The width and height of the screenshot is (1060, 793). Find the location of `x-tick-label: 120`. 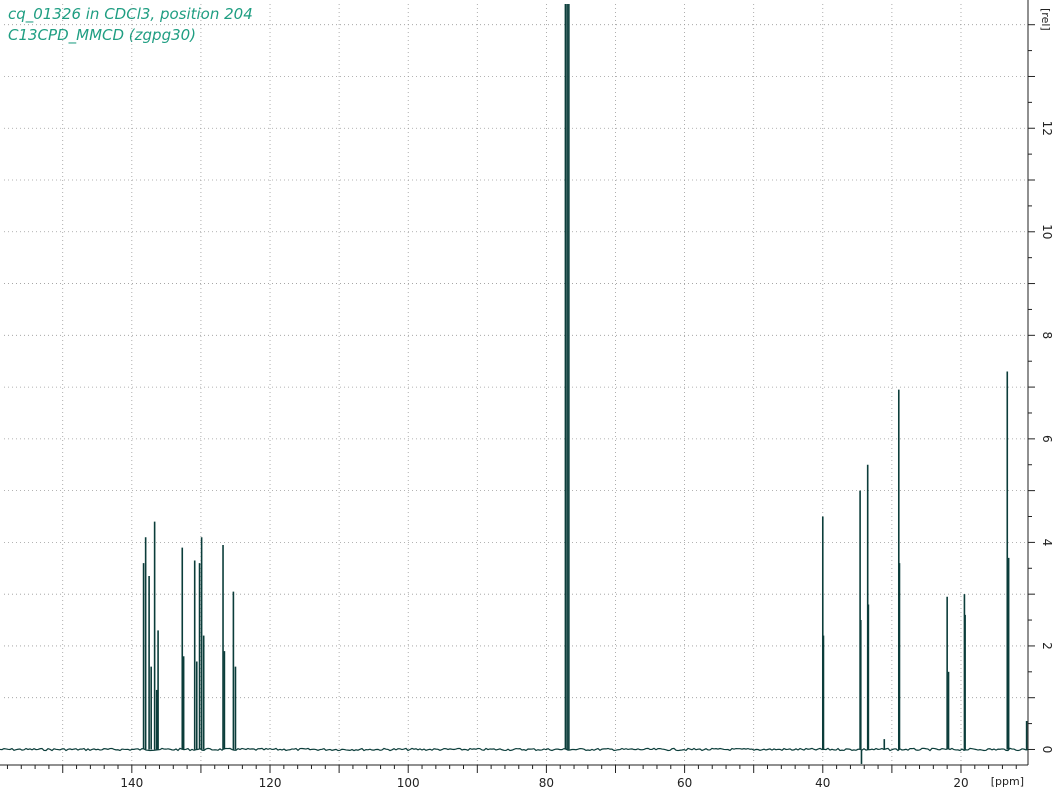

x-tick-label: 120 is located at coordinates (270, 783).